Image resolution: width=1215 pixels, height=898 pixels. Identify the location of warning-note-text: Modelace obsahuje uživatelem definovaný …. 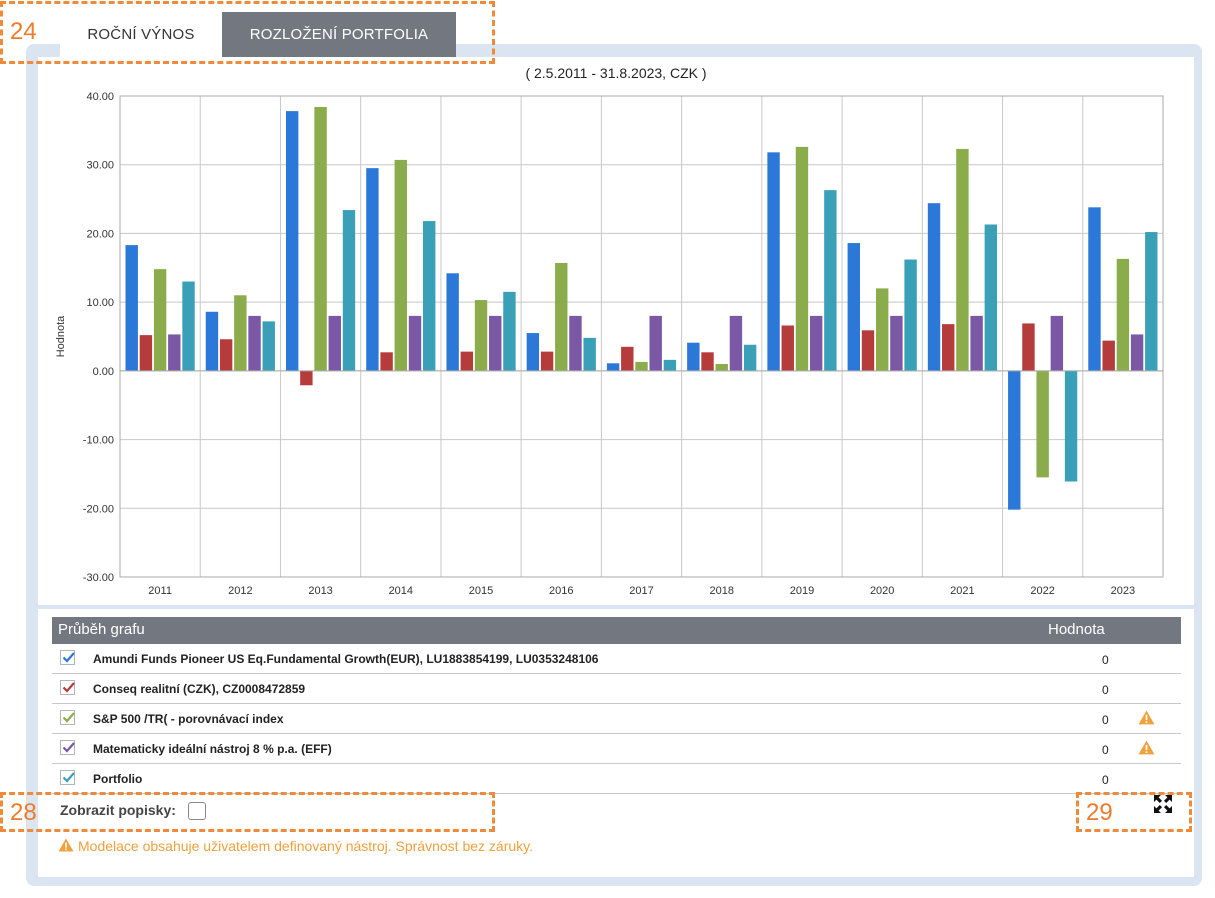
(305, 846).